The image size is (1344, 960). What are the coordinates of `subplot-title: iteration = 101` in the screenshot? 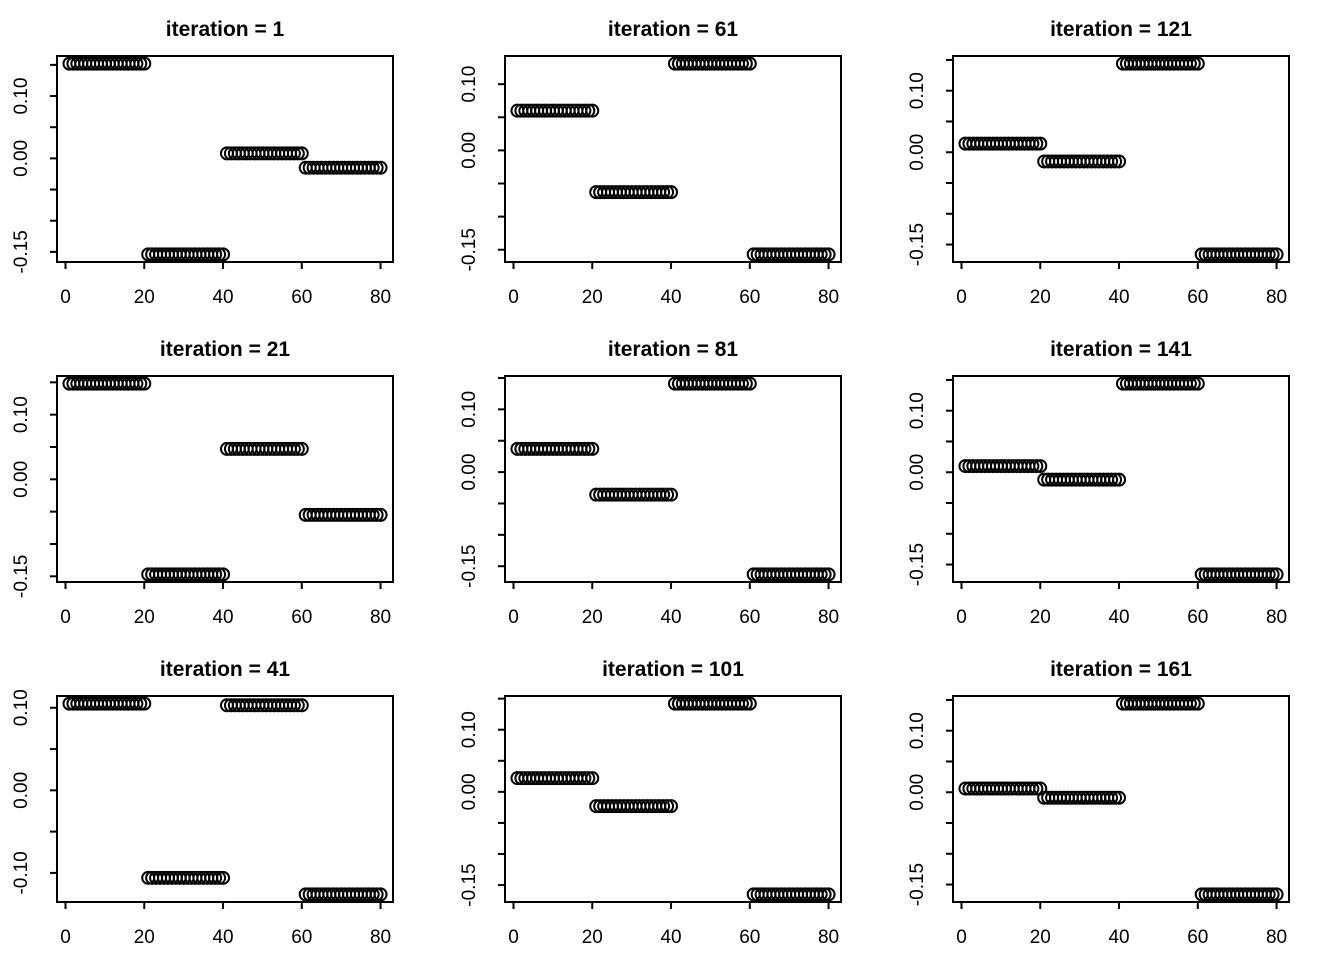 It's located at (673, 669).